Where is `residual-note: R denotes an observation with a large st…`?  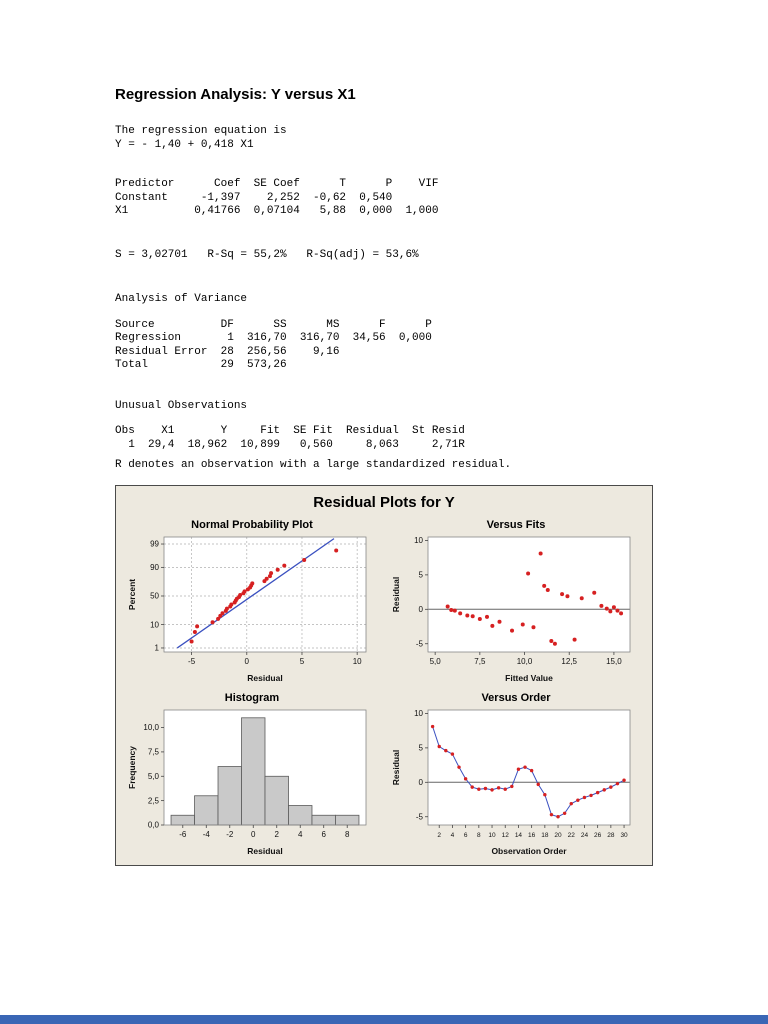 residual-note: R denotes an observation with a large st… is located at coordinates (313, 465).